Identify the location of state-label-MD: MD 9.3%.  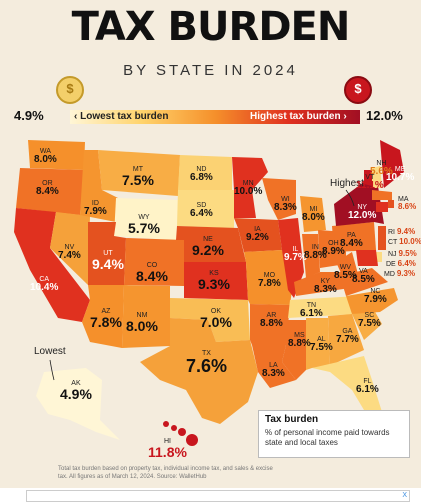
(400, 274).